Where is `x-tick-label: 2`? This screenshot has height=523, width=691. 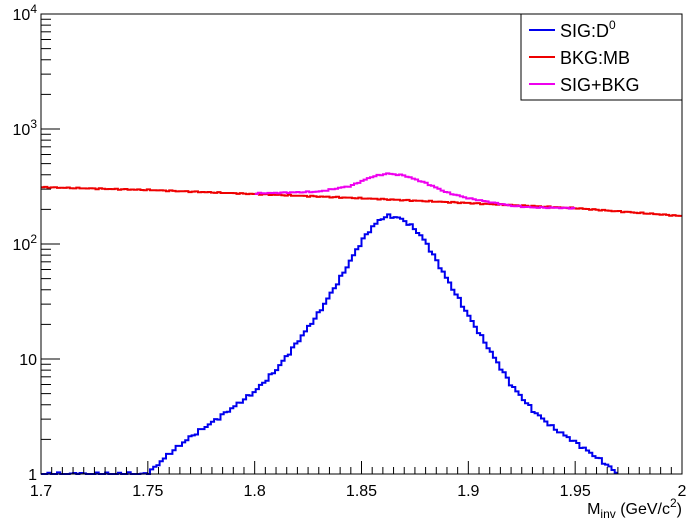 x-tick-label: 2 is located at coordinates (682, 491).